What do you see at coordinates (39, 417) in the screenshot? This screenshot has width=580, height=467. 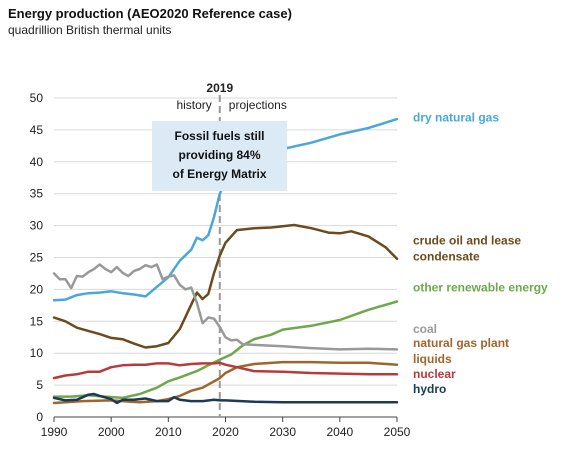 I see `y-tick-label: 0` at bounding box center [39, 417].